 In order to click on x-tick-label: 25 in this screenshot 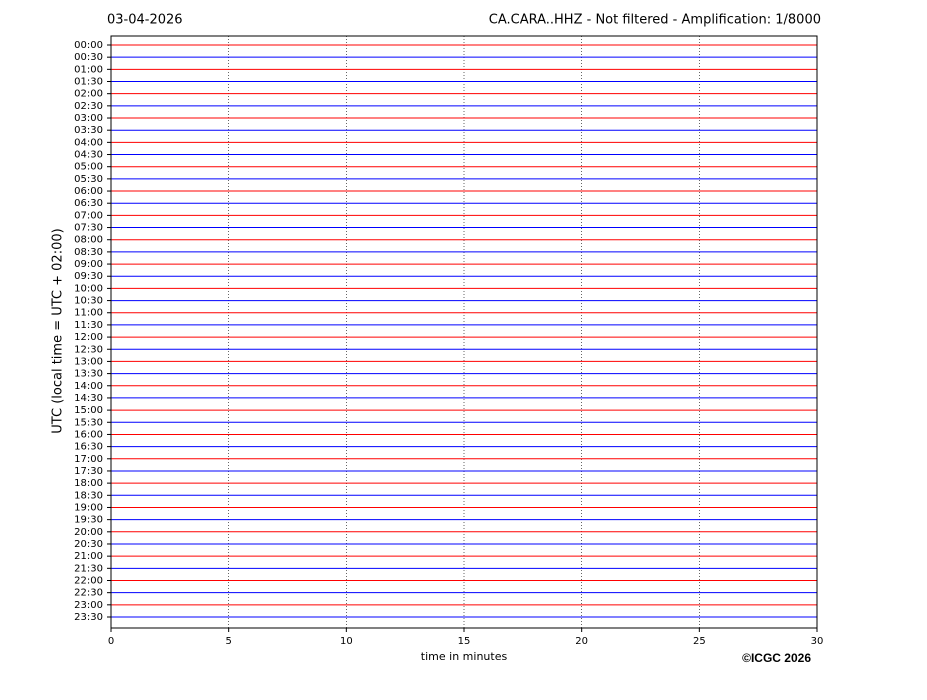, I will do `click(699, 641)`.